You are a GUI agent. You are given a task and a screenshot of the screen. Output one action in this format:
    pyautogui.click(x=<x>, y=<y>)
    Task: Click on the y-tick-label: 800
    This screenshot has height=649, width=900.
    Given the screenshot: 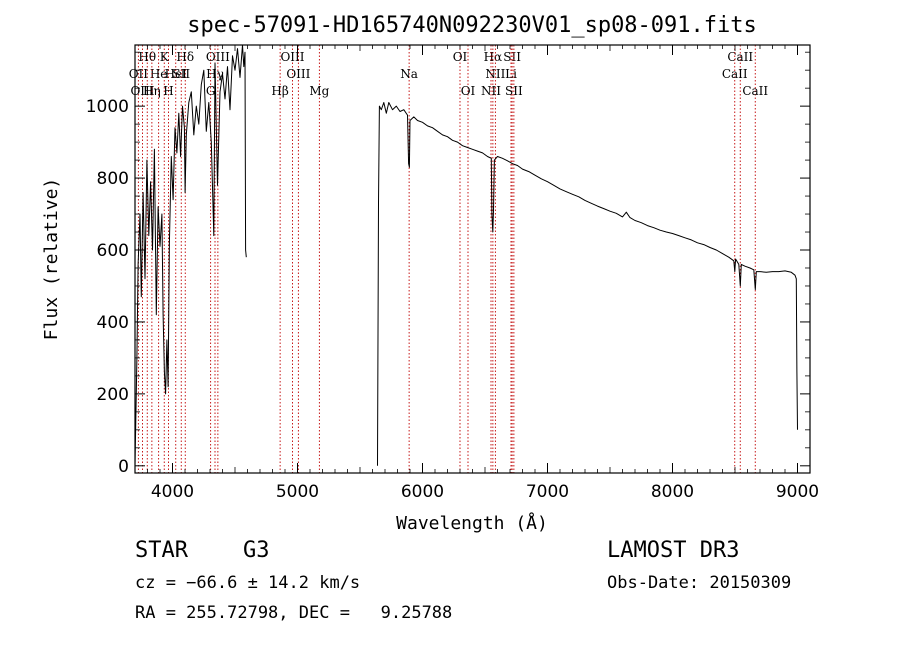 What is the action you would take?
    pyautogui.click(x=113, y=179)
    